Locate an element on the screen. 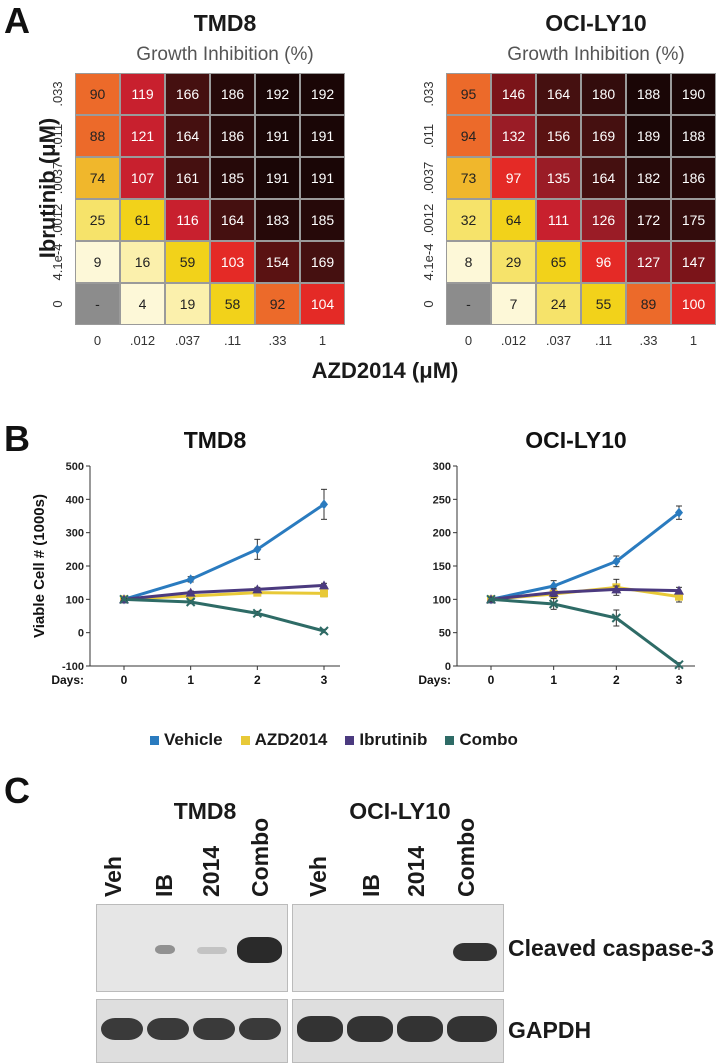 The image size is (720, 1063). lane-label-combo-ocily10: Combo is located at coordinates (466, 857).